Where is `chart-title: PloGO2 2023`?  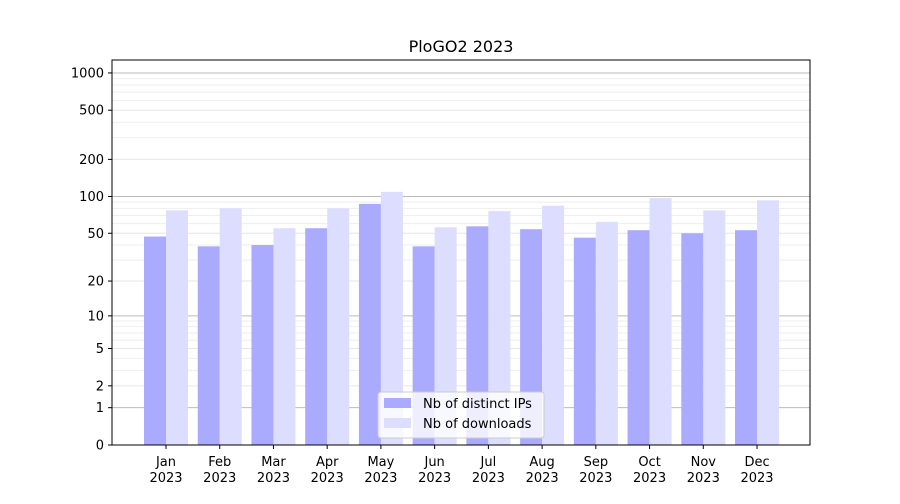 chart-title: PloGO2 2023 is located at coordinates (461, 46).